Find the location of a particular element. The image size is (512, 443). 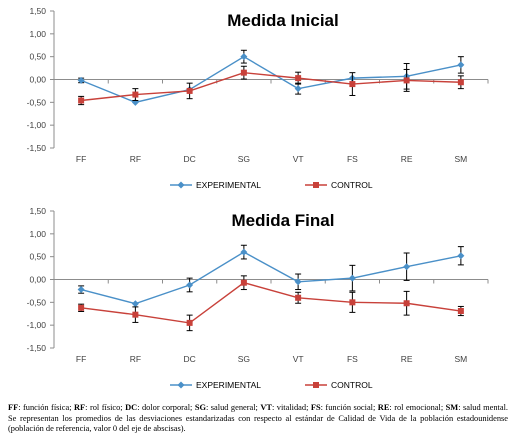

caption-text: : dolor corporal; is located at coordinates (166, 407).